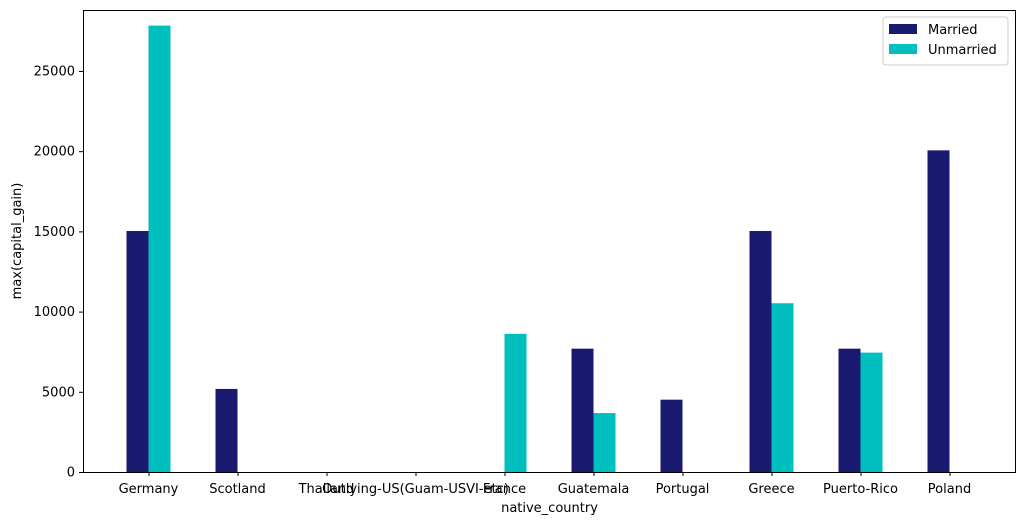 Image resolution: width=1023 pixels, height=525 pixels. What do you see at coordinates (683, 489) in the screenshot?
I see `x-tick-label-6: Portugal` at bounding box center [683, 489].